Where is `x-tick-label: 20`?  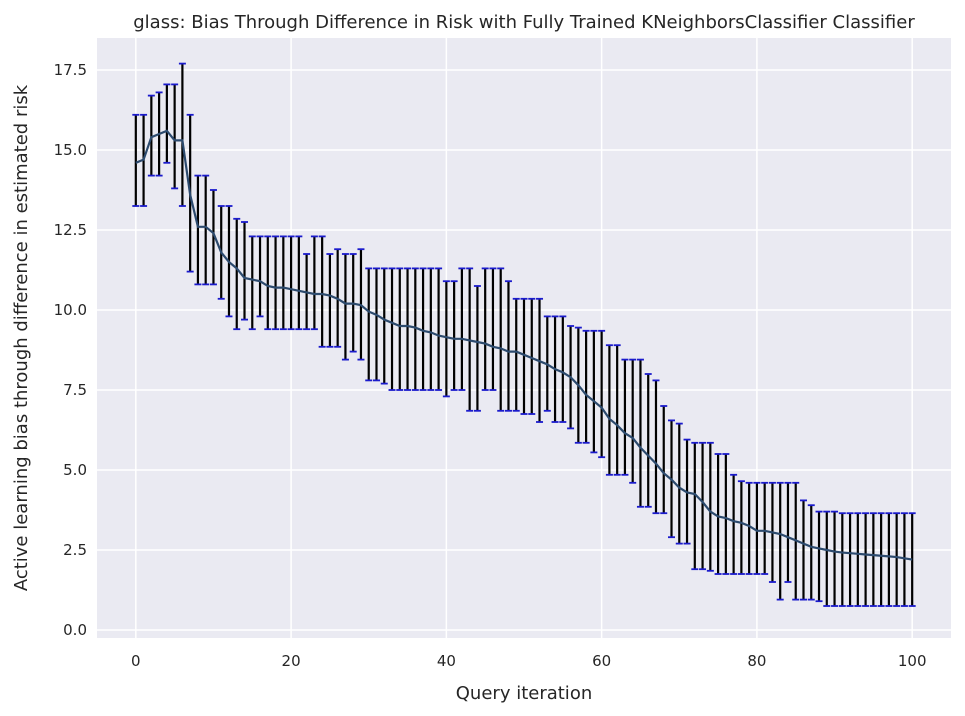 x-tick-label: 20 is located at coordinates (291, 661).